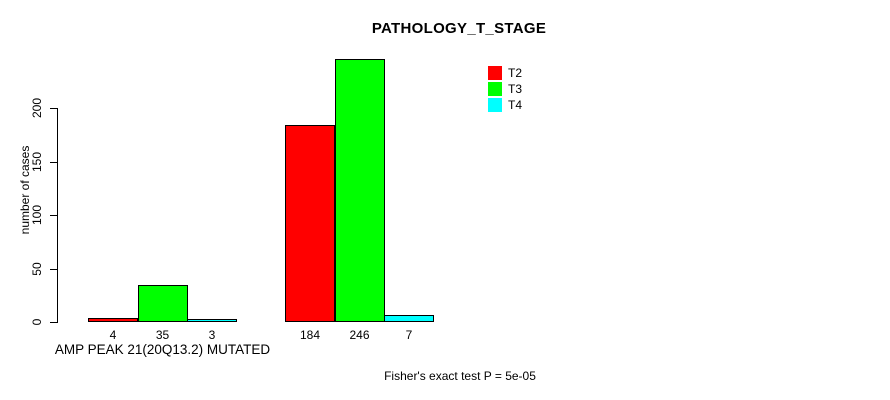 The width and height of the screenshot is (890, 400). Describe the element at coordinates (37, 215) in the screenshot. I see `y-tick-label: 100` at that location.